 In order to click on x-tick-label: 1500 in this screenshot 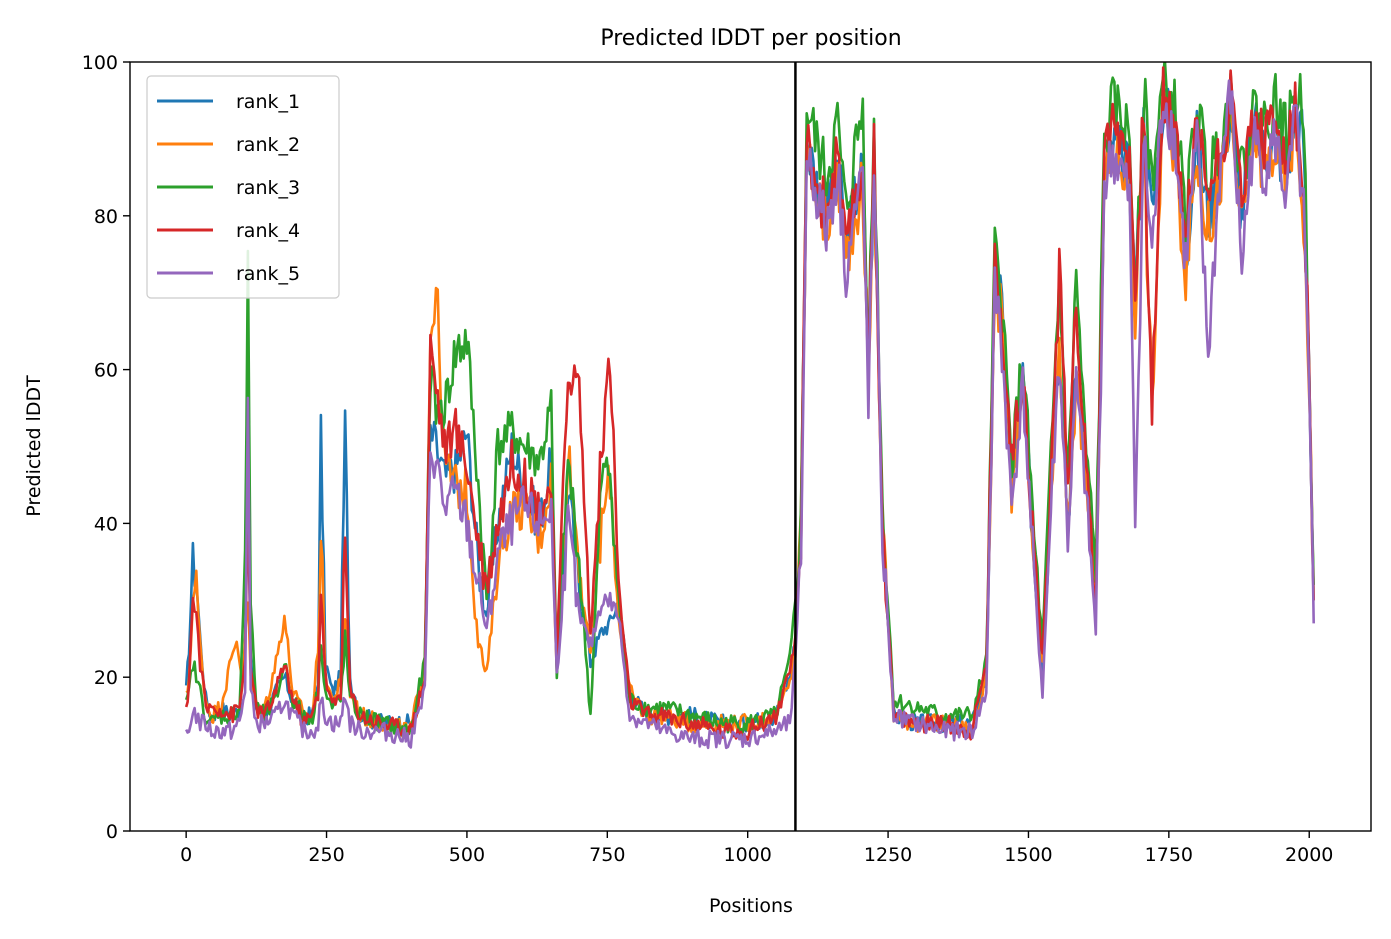, I will do `click(1028, 855)`.